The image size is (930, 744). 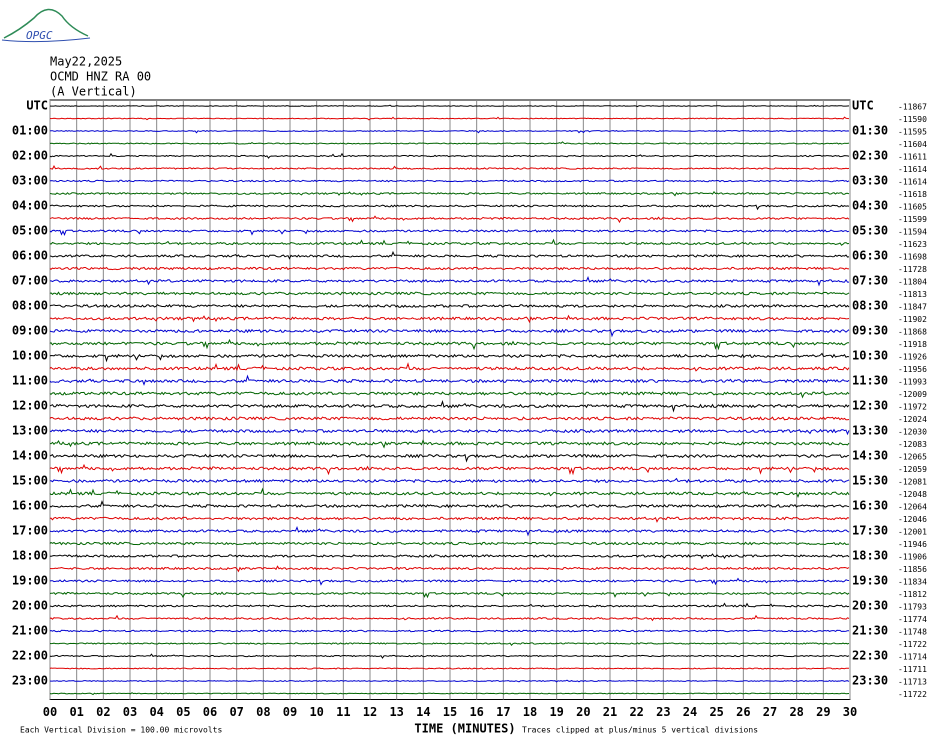 I want to click on right-time-label: 06:30, so click(x=870, y=256).